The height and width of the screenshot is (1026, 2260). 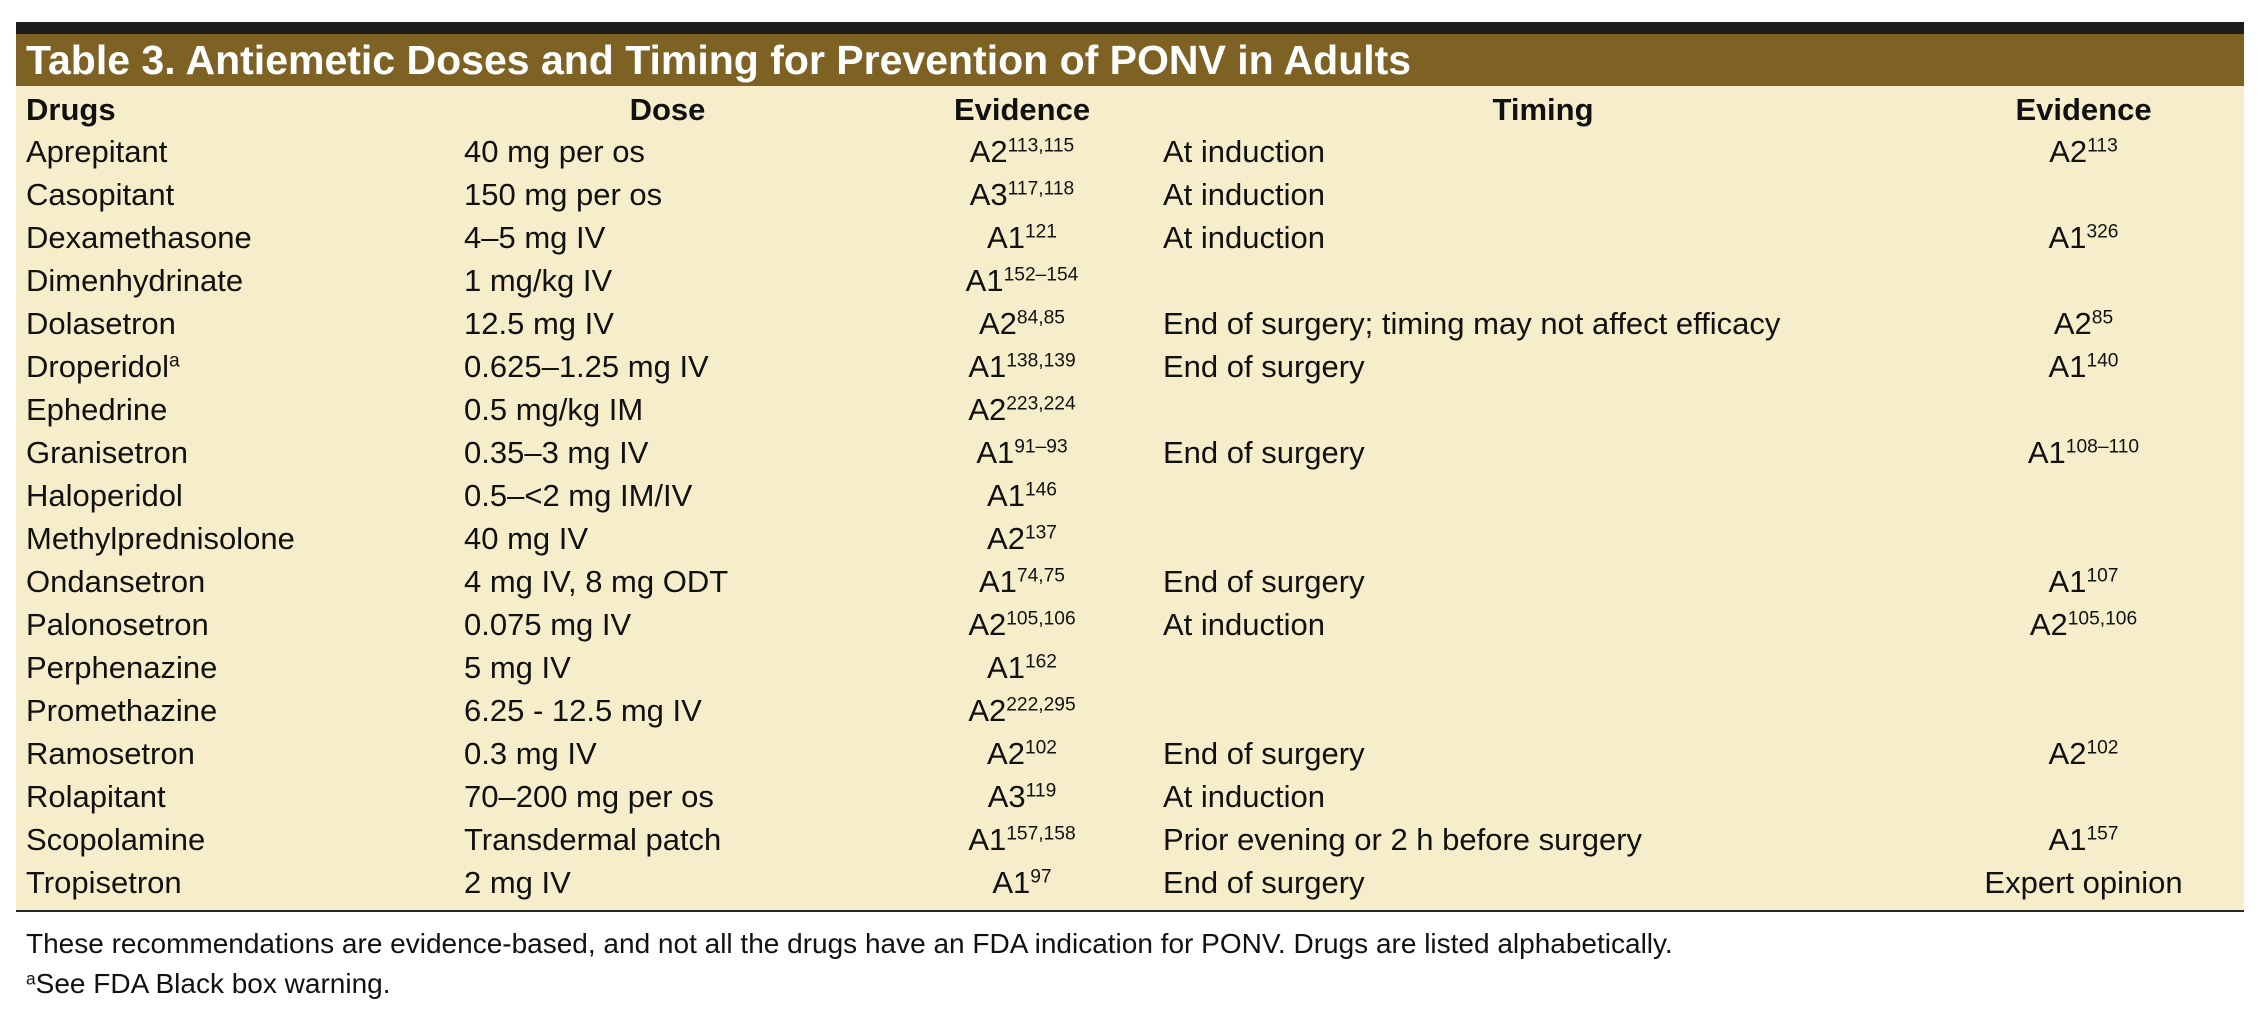 I want to click on footnote-marker: a, so click(x=31, y=978).